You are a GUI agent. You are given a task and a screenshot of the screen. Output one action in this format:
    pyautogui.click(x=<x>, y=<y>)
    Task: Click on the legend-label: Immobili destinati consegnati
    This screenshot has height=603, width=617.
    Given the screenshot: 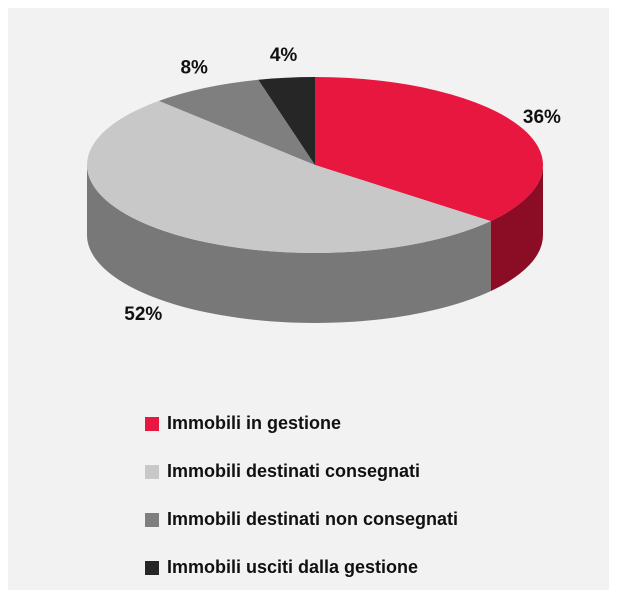 What is the action you would take?
    pyautogui.click(x=293, y=471)
    